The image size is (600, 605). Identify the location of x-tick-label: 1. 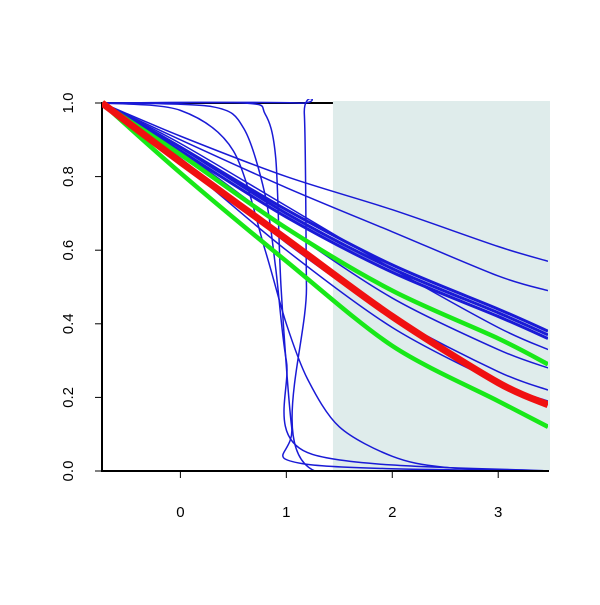
(286, 512).